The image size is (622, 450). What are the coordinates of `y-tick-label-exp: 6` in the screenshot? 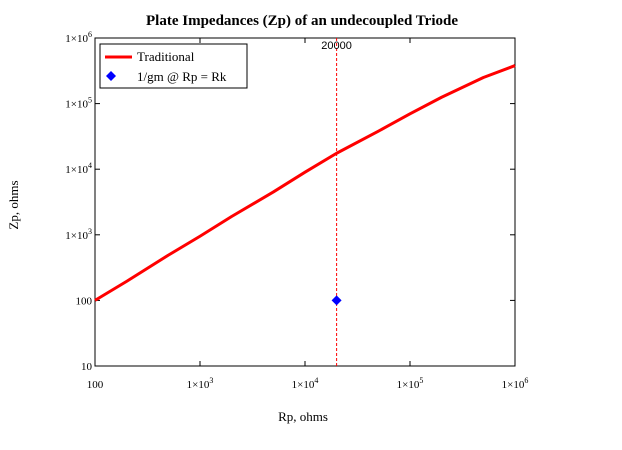 It's located at (90, 34).